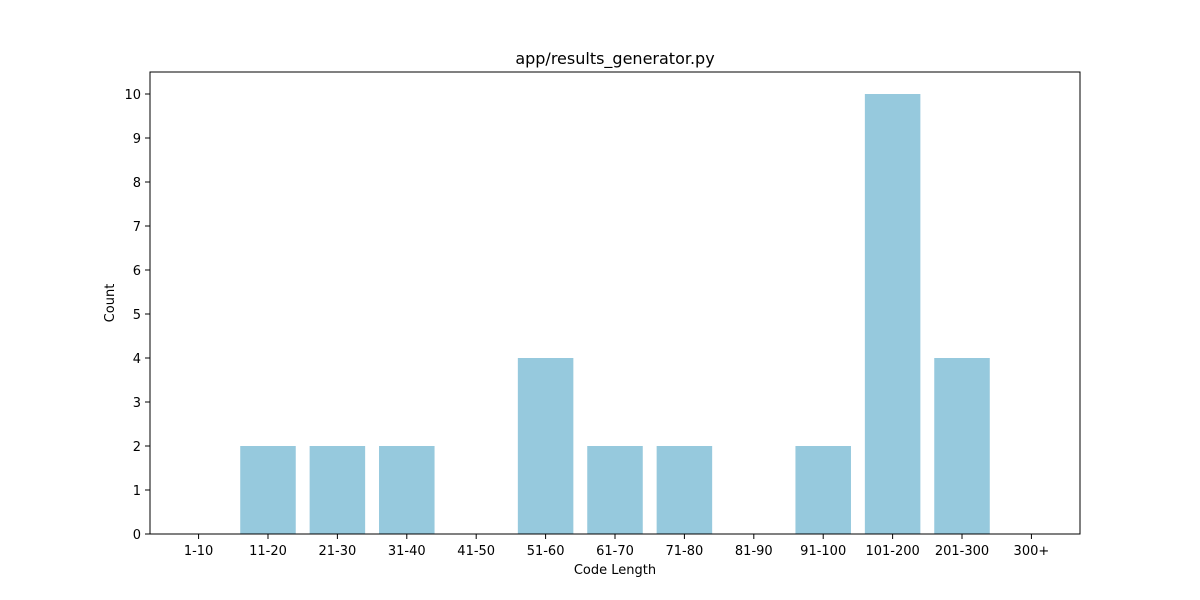 This screenshot has width=1200, height=600. I want to click on y-tick-label: 7, so click(137, 227).